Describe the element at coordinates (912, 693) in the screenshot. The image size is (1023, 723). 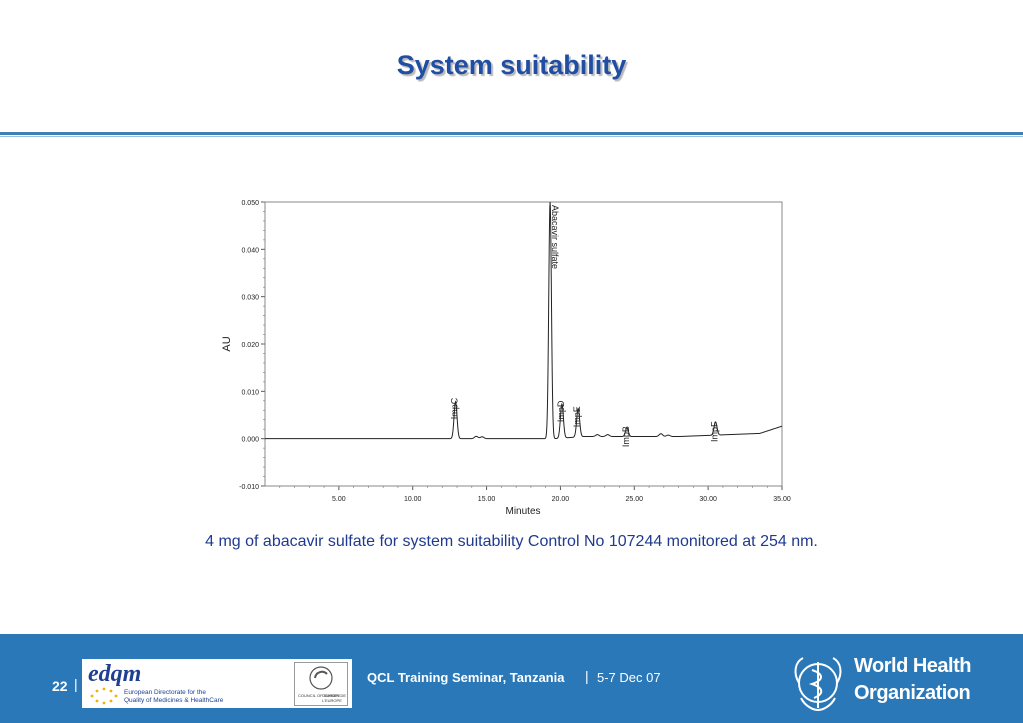
I see `who-name-line2: Organization` at that location.